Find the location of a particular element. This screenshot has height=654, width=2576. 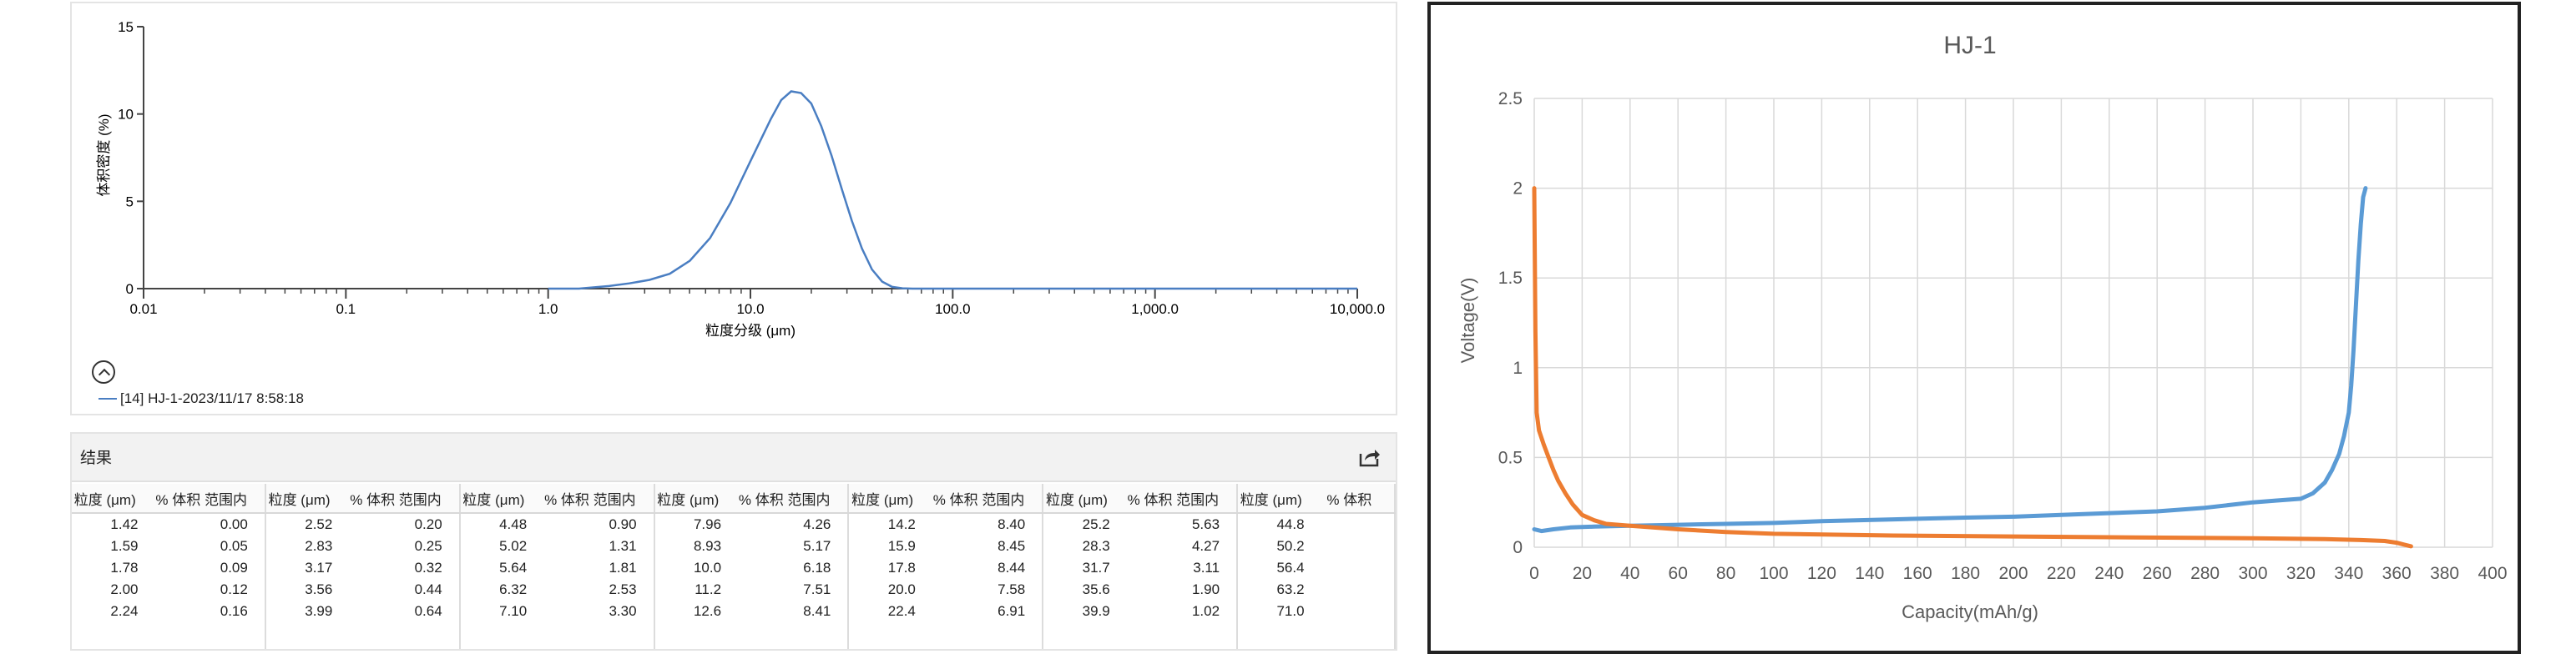

cell-volume: 8.45 is located at coordinates (988, 546).